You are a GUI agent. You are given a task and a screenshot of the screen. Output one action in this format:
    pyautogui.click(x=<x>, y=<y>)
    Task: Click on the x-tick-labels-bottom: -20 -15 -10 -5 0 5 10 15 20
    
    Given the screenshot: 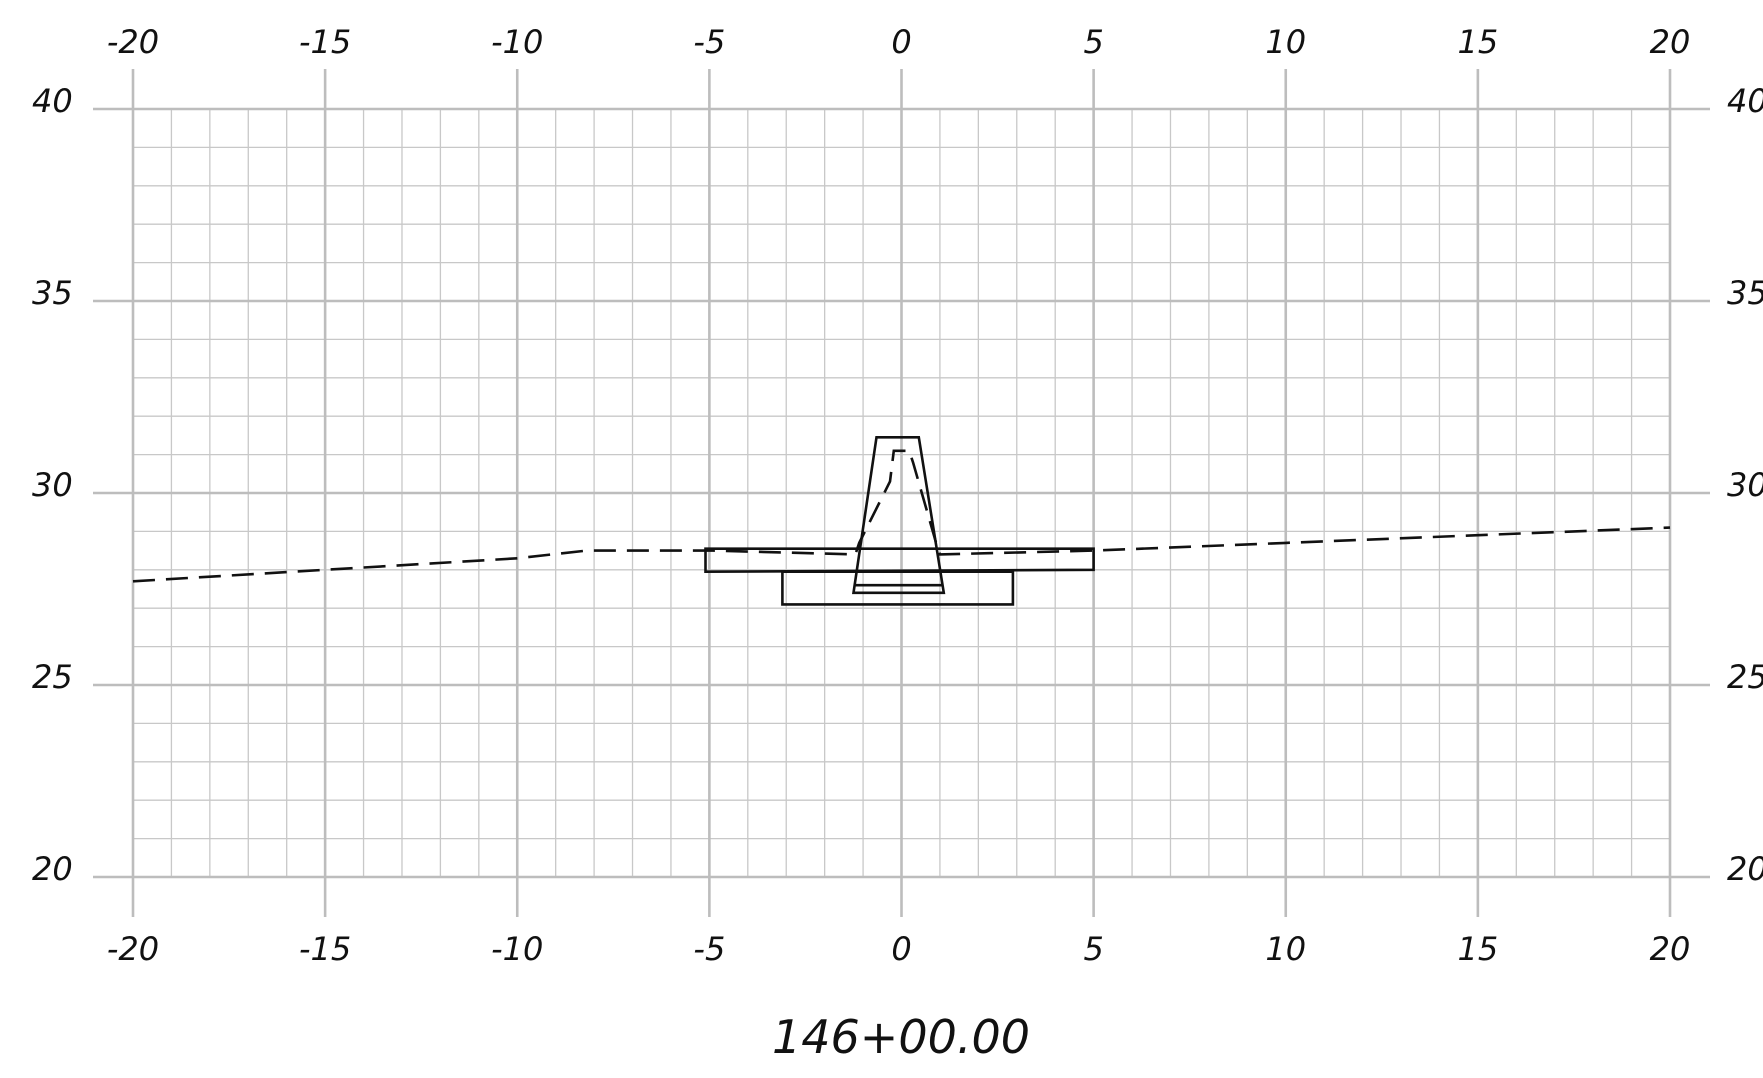 What is the action you would take?
    pyautogui.click(x=898, y=949)
    